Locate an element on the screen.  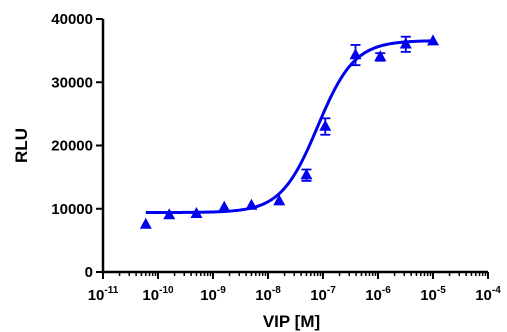
y-tick-label: 40000 is located at coordinates (72, 19).